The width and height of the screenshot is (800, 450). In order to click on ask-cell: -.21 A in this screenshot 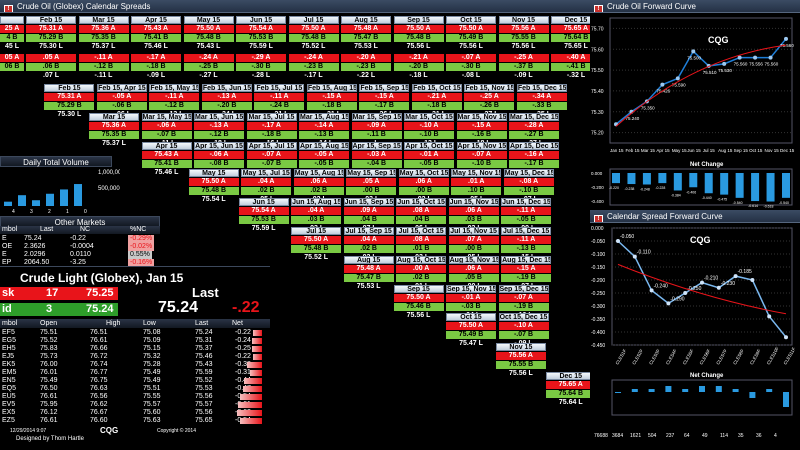, I will do `click(436, 97)`.